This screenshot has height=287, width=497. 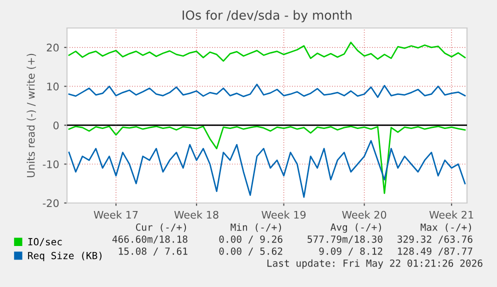 What do you see at coordinates (250, 239) in the screenshot?
I see `text: 0.00 / 9.26` at bounding box center [250, 239].